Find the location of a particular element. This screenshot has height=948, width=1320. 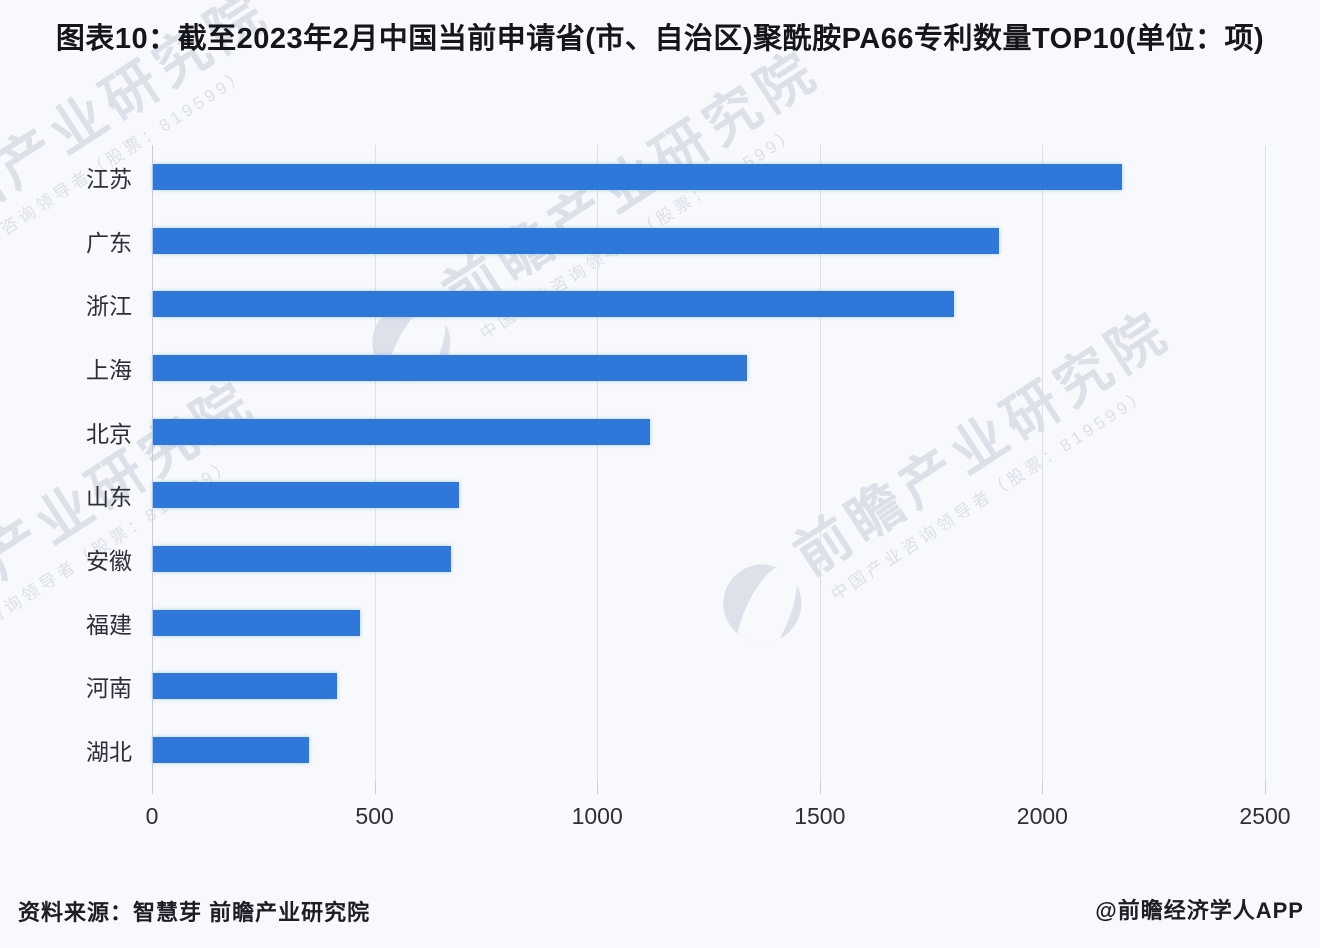

x-tick-label-500: 500 is located at coordinates (374, 816).